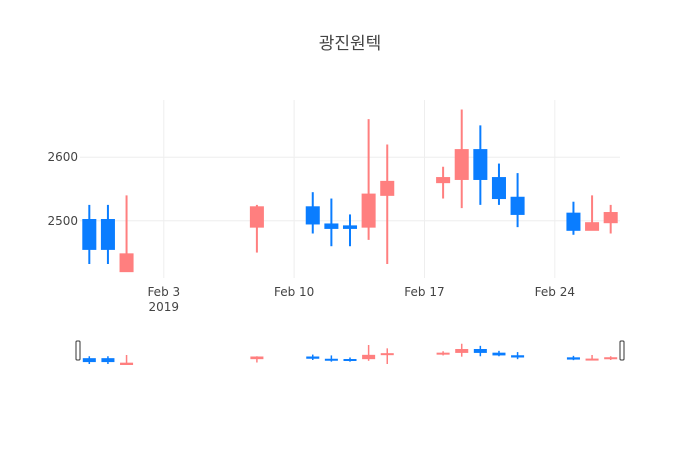  Describe the element at coordinates (164, 307) in the screenshot. I see `x-tick-year-label: 2019` at that location.